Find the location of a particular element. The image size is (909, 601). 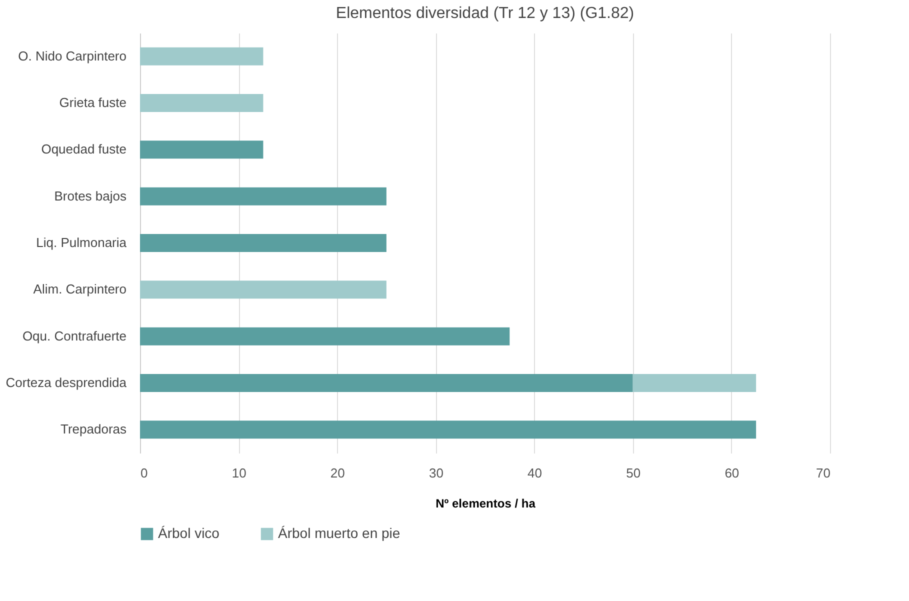

y-tick-label: O. Nido Carpintero is located at coordinates (72, 56).